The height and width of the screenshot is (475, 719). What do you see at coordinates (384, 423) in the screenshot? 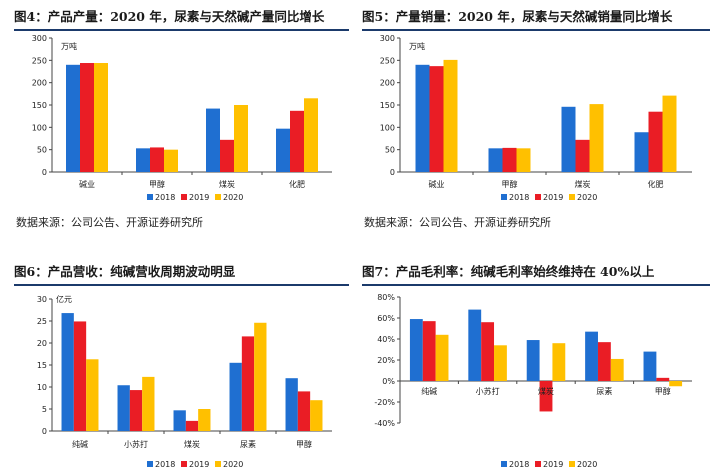
I see `y-tick-label: -40%` at bounding box center [384, 423].